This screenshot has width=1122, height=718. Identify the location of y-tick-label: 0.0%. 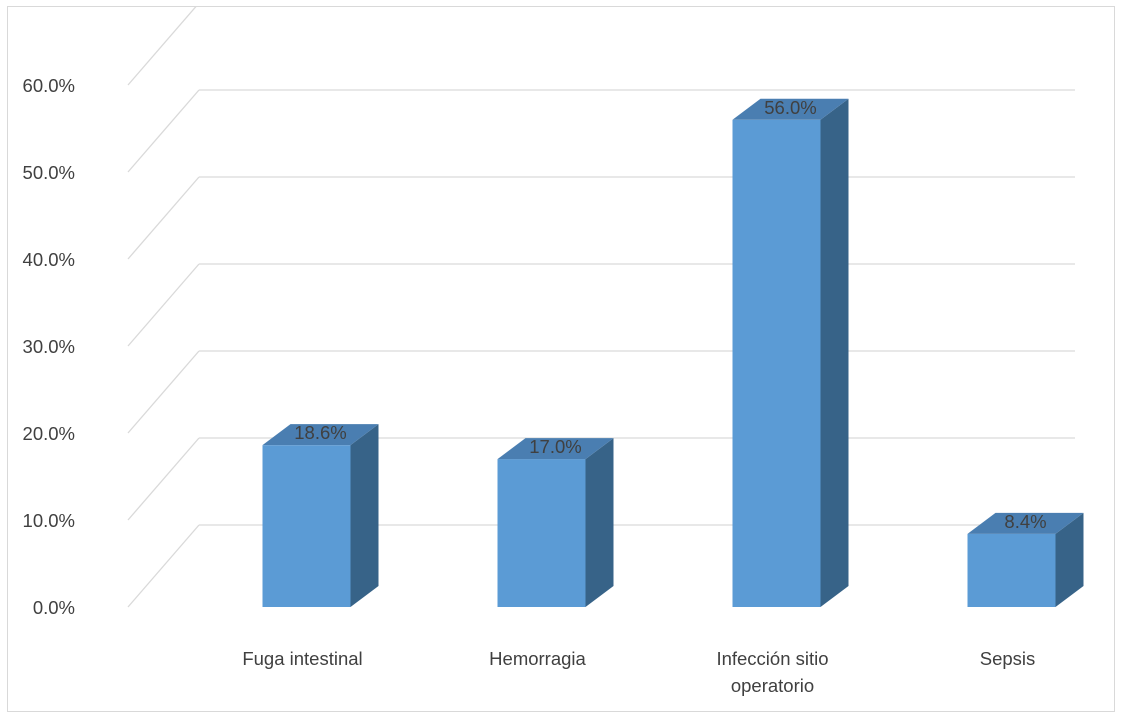
(54, 607).